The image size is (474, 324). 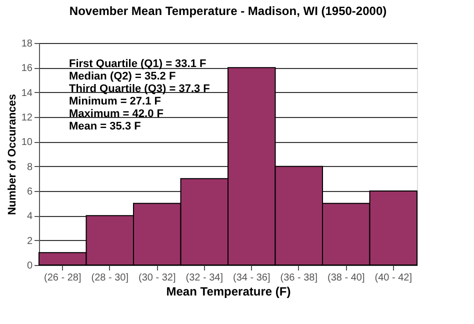 I want to click on y-tick-label: 14, so click(x=27, y=93).